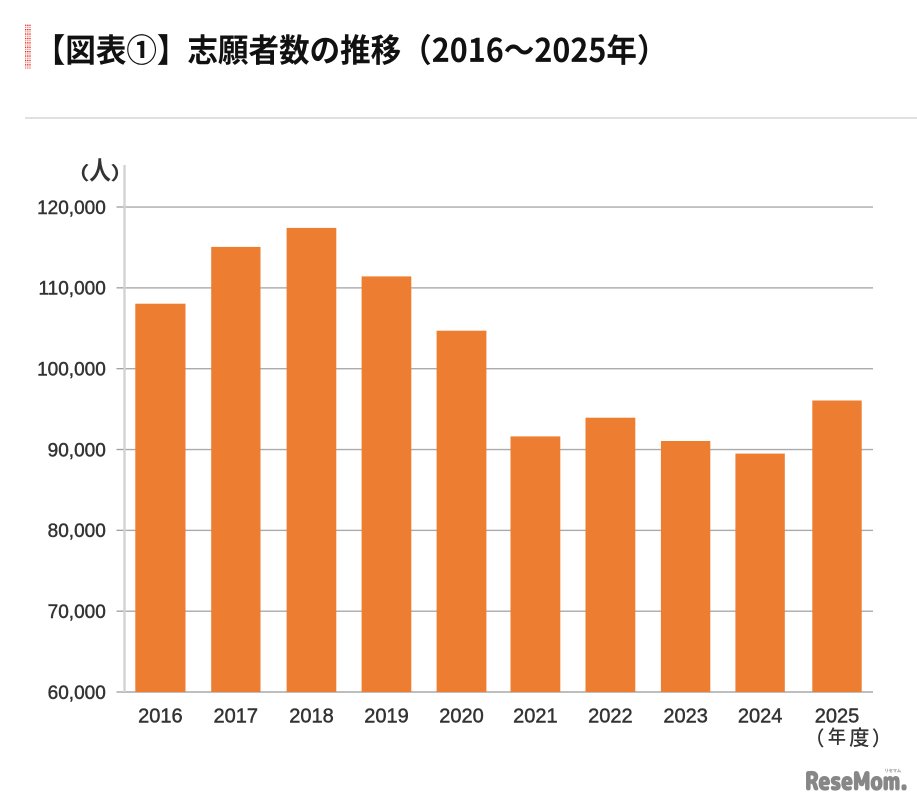 This screenshot has height=803, width=917. I want to click on svg-text: 70,000, so click(77, 612).